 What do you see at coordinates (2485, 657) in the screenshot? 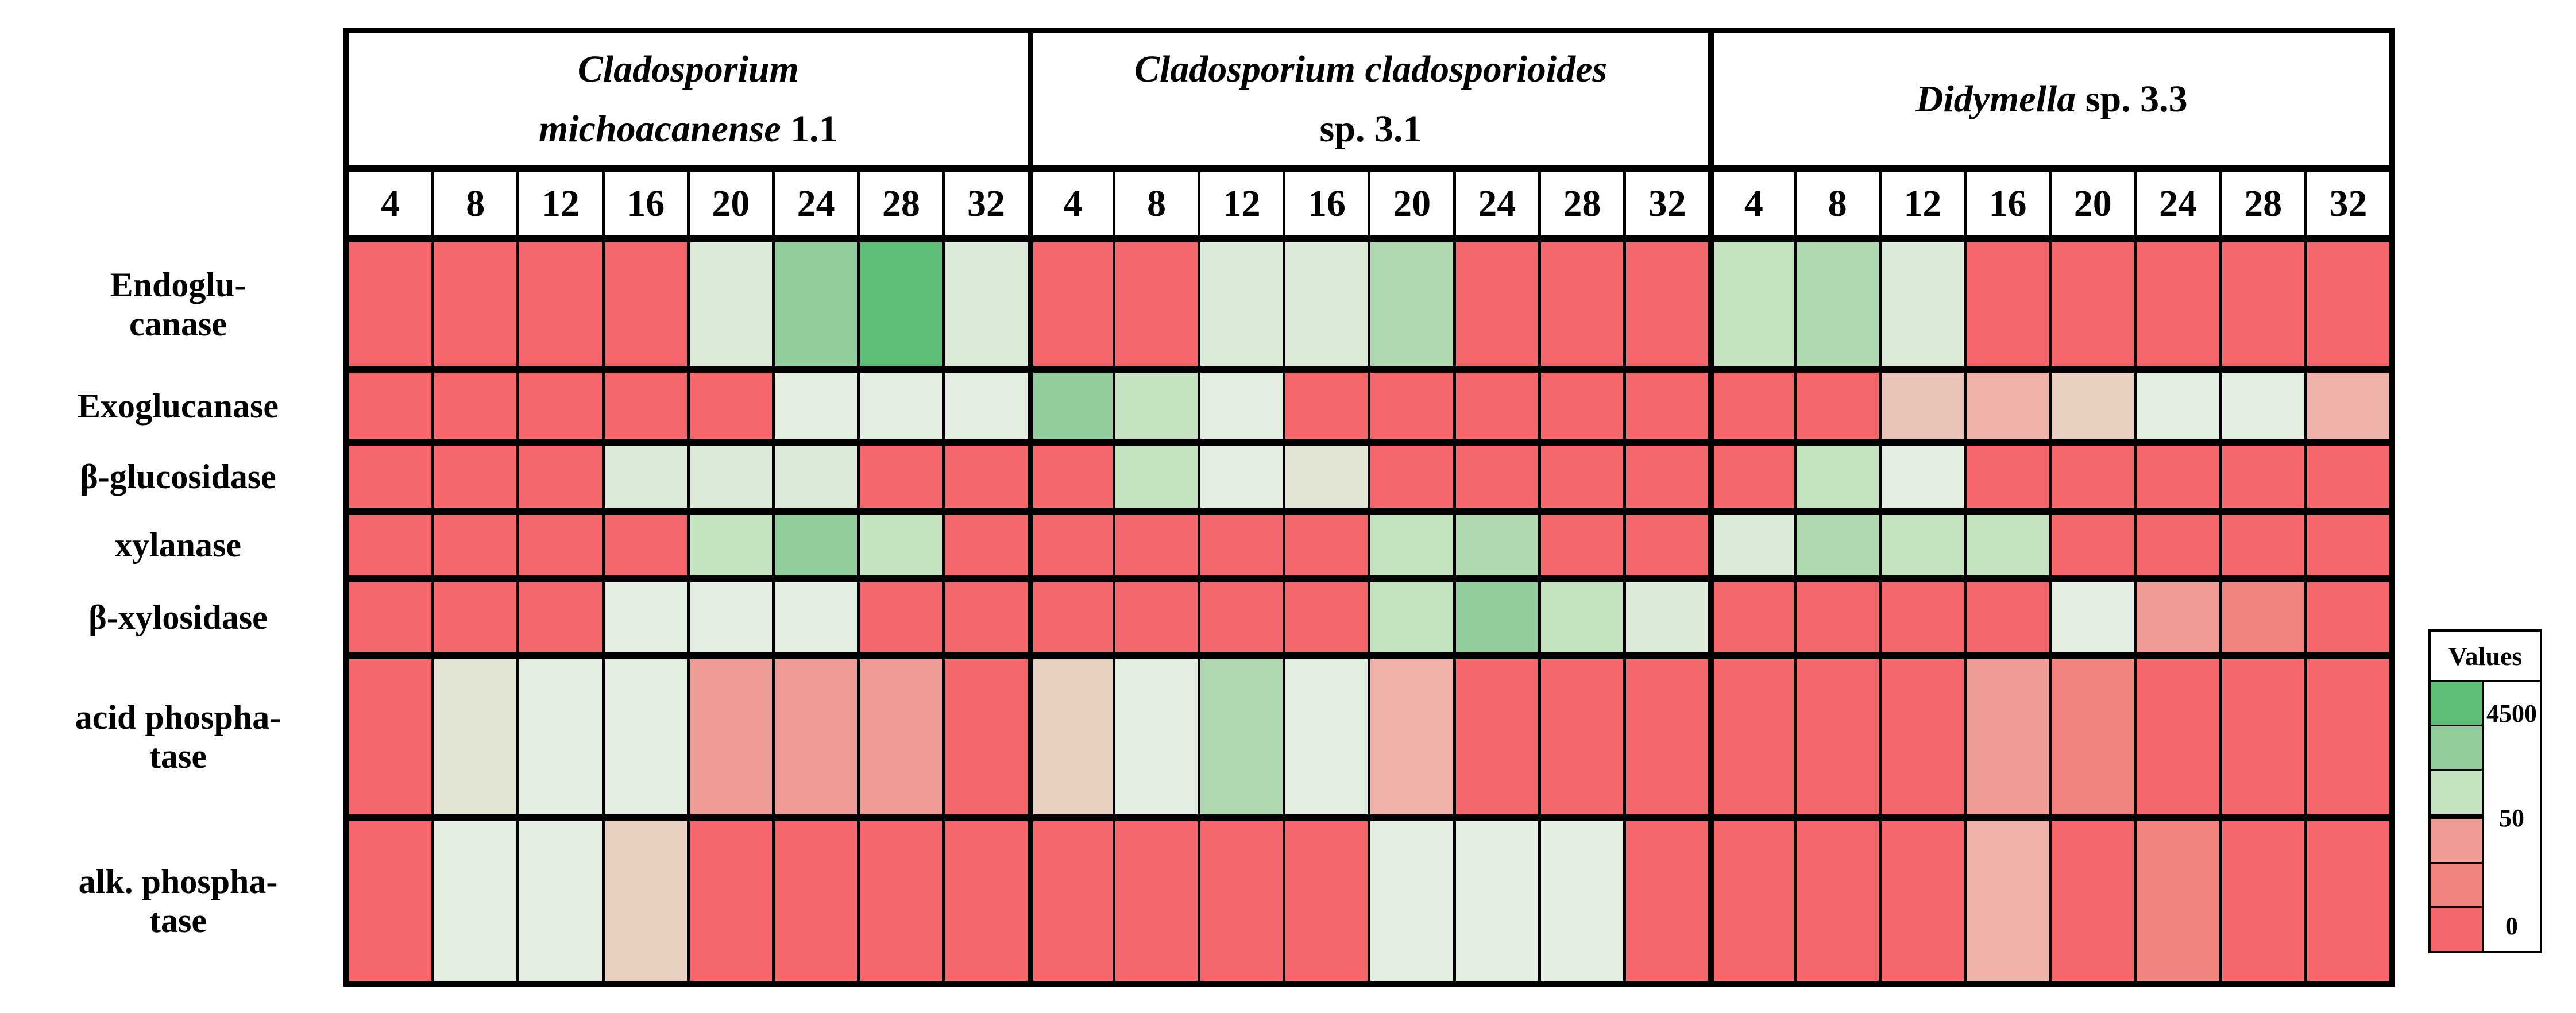
I see `legend-title: Values` at bounding box center [2485, 657].